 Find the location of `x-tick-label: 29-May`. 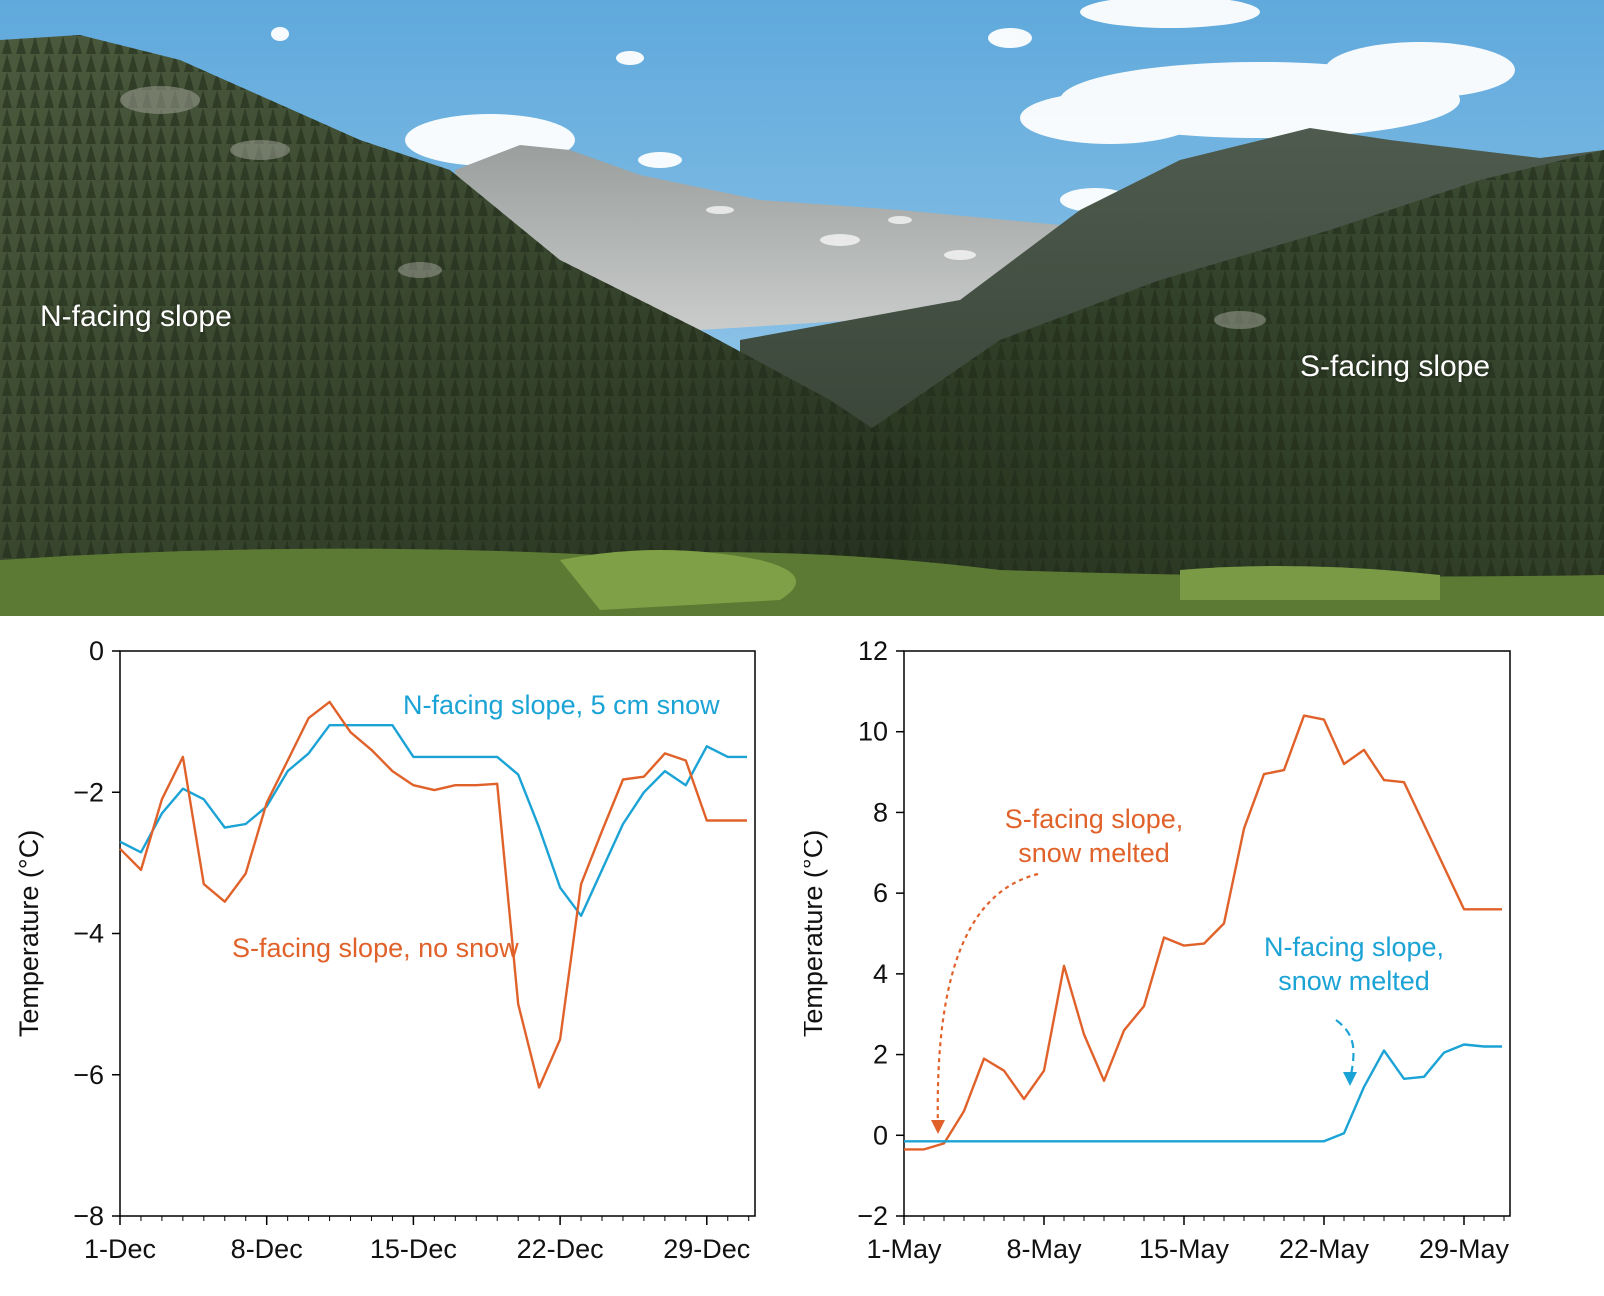

x-tick-label: 29-May is located at coordinates (1464, 1249).